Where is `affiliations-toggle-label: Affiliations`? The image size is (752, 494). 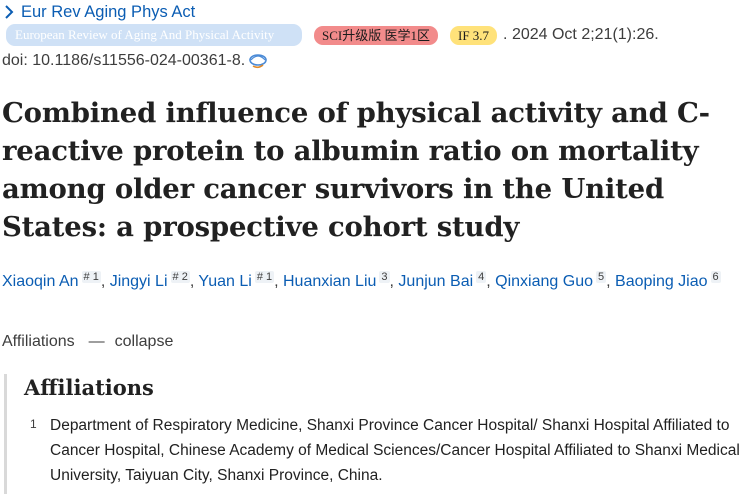 affiliations-toggle-label: Affiliations is located at coordinates (38, 341).